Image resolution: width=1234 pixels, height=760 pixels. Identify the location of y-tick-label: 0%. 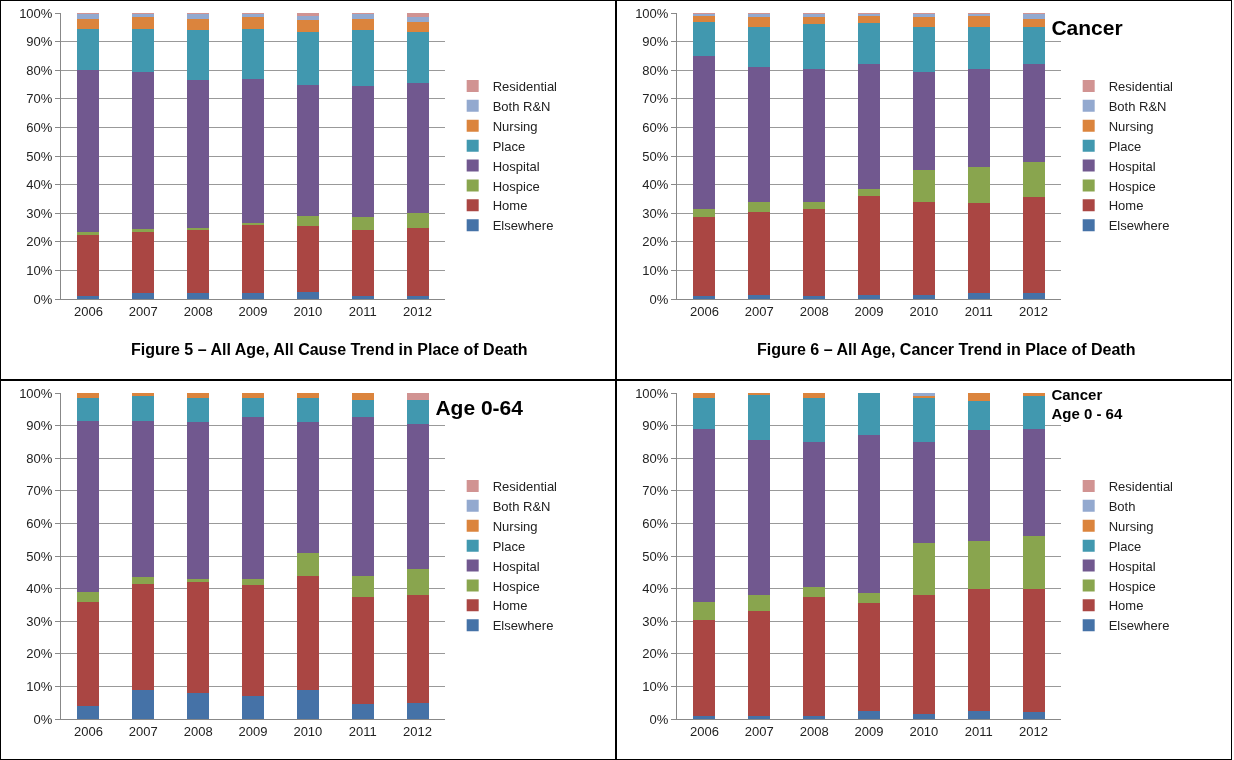
(43, 719).